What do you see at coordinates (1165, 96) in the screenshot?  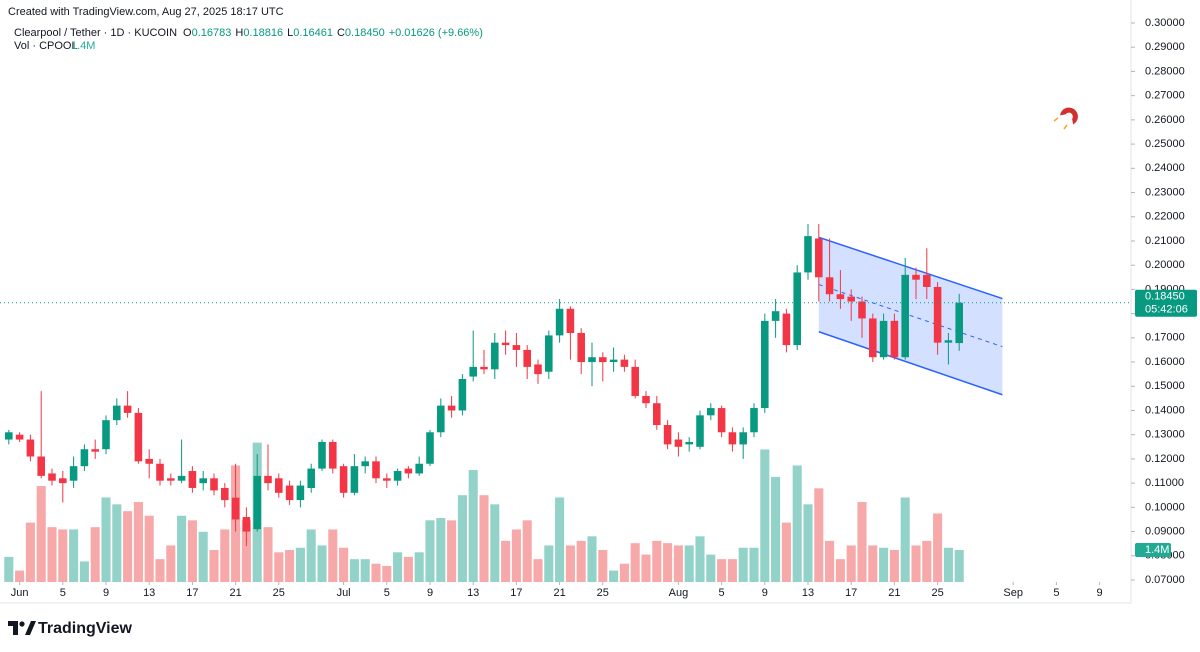 I see `y-tick-label: 0.27000` at bounding box center [1165, 96].